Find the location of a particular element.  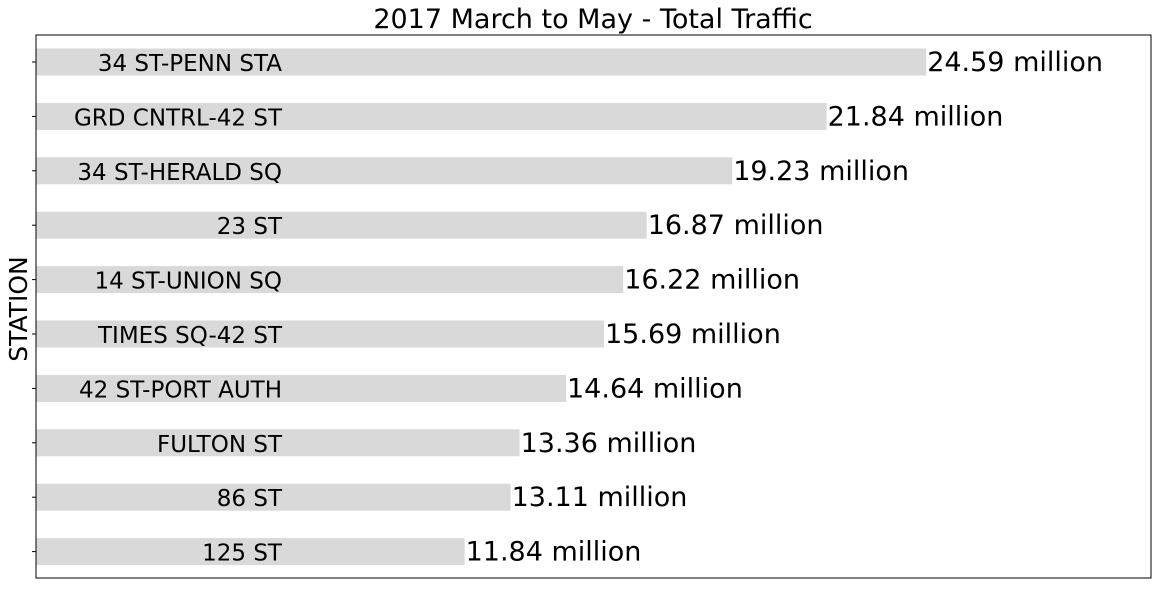

station-label: TIMES SQ-42 ST is located at coordinates (190, 336).